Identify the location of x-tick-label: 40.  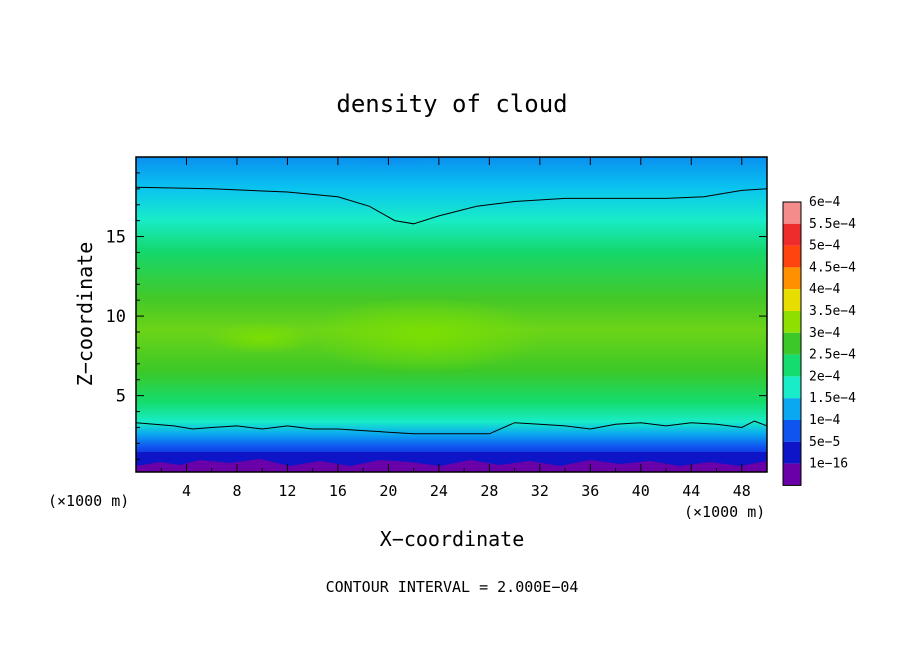
(641, 491).